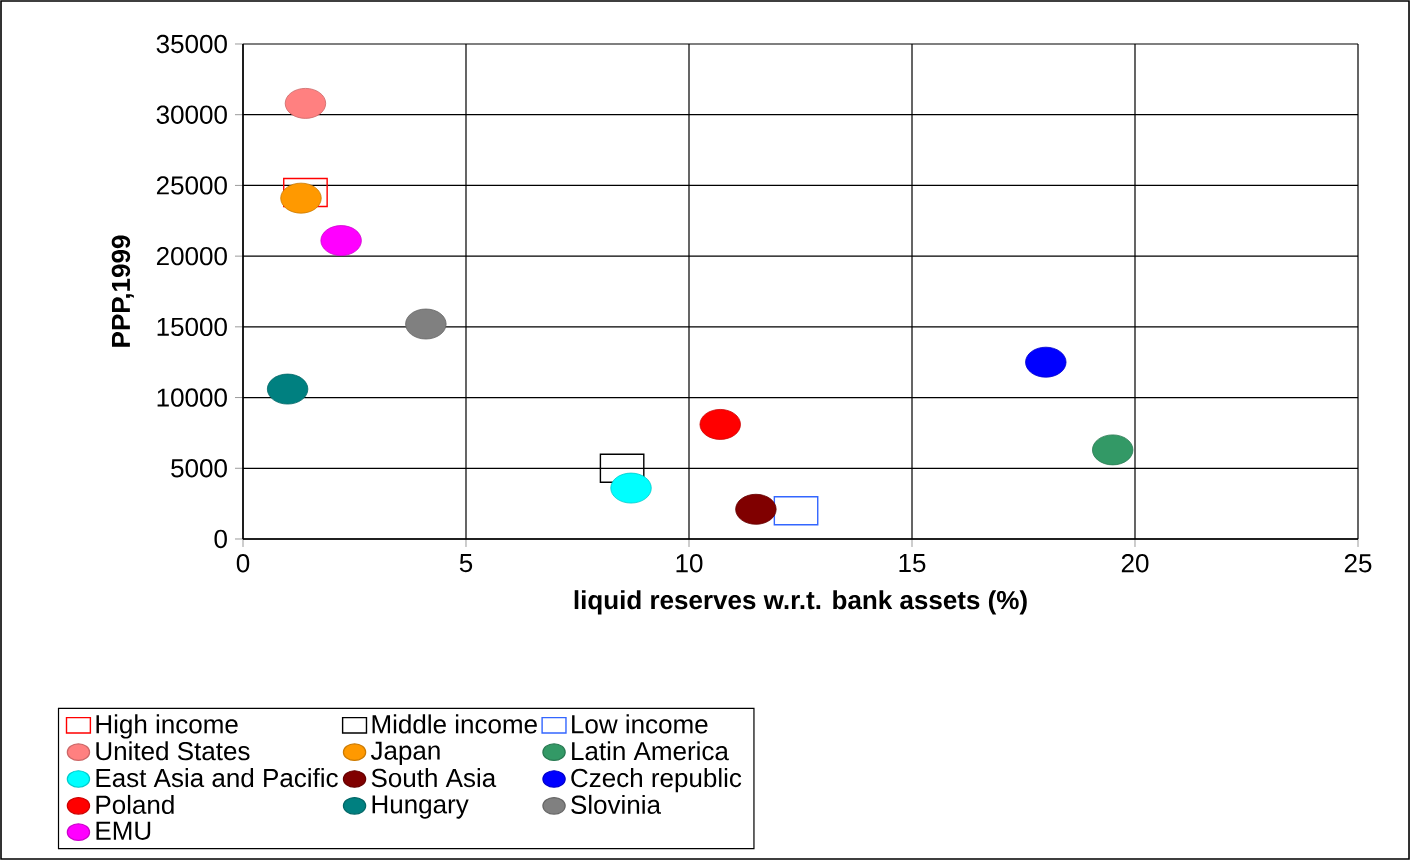 This screenshot has height=860, width=1410. I want to click on y-tick-label: 0, so click(220, 539).